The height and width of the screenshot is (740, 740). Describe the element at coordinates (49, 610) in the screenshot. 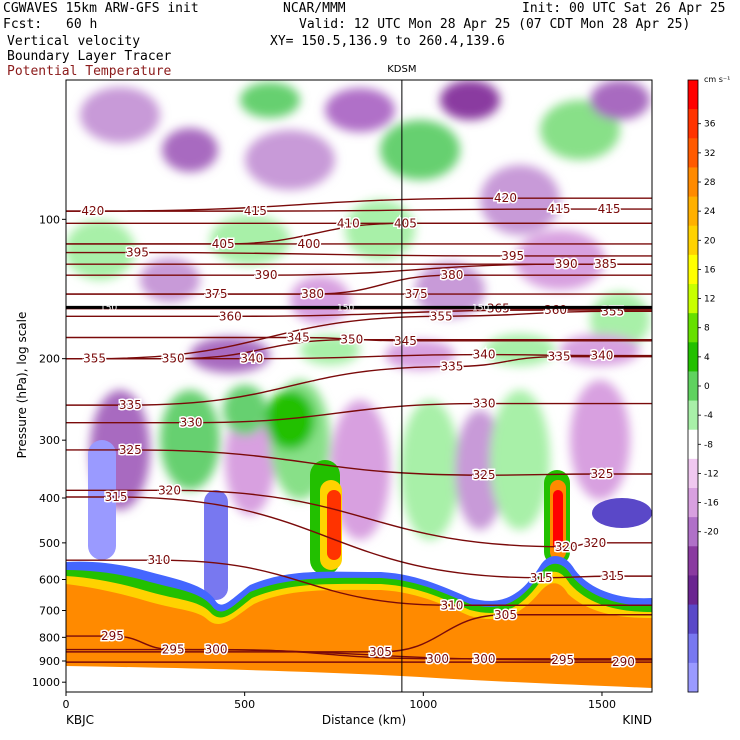

I see `y-tick-label: 700` at that location.